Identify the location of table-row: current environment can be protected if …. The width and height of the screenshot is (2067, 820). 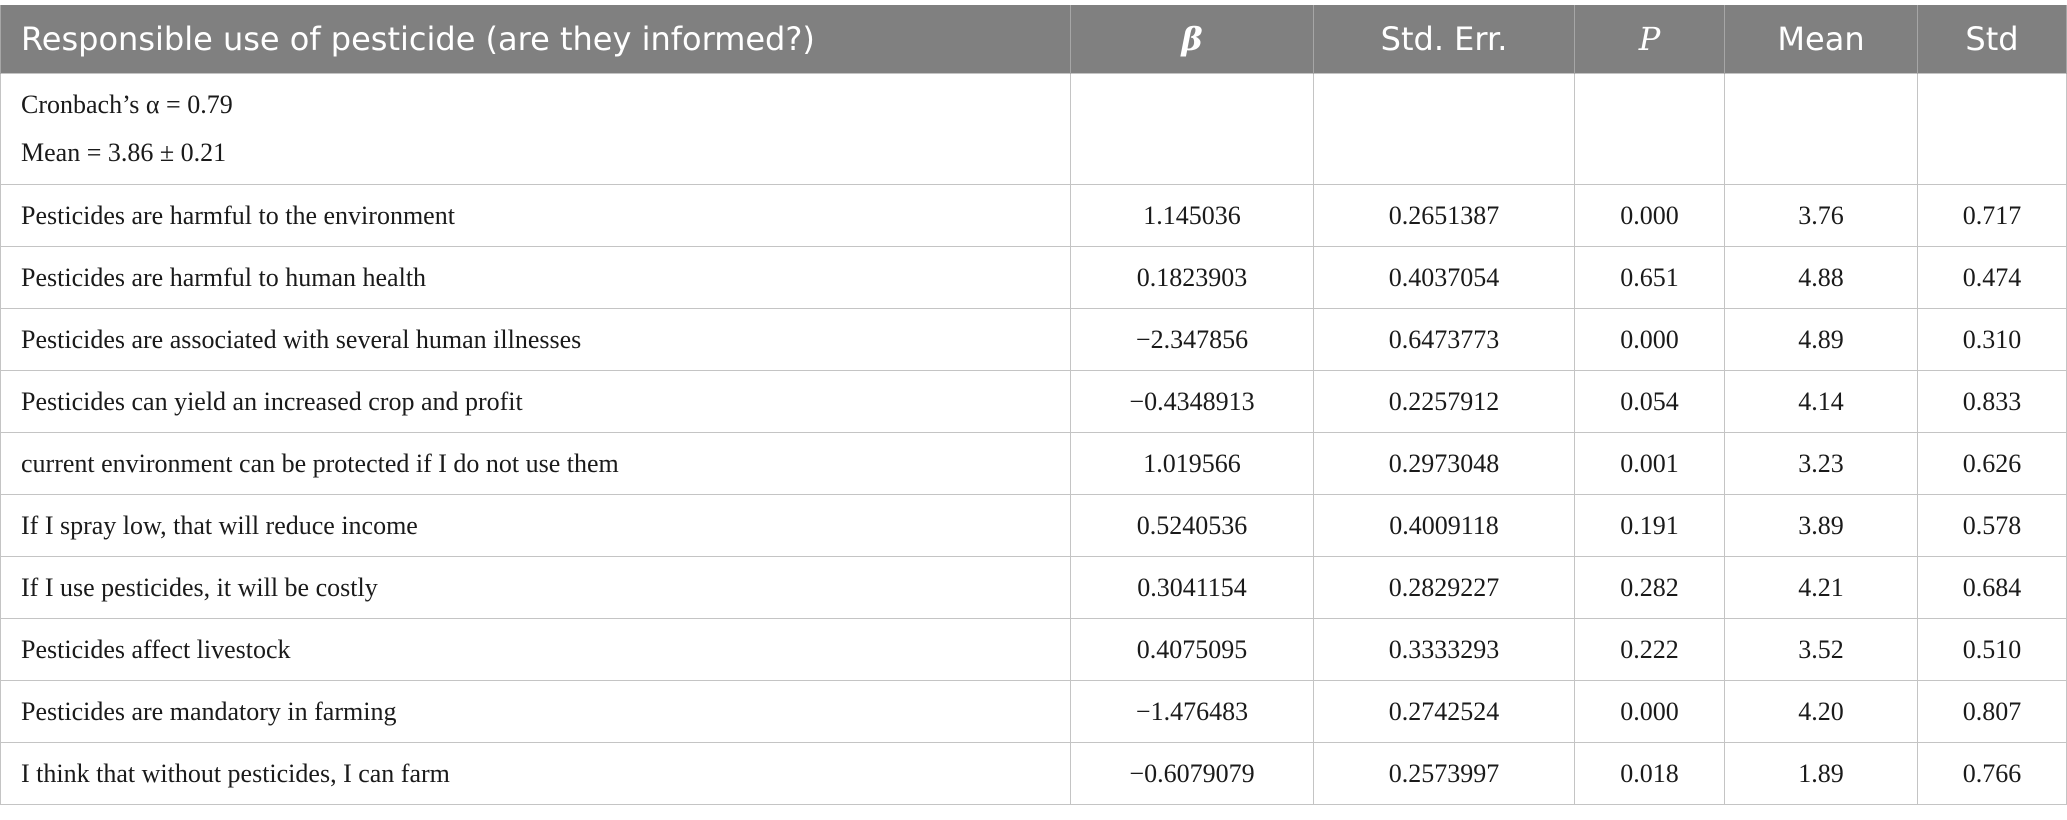
(1033, 463).